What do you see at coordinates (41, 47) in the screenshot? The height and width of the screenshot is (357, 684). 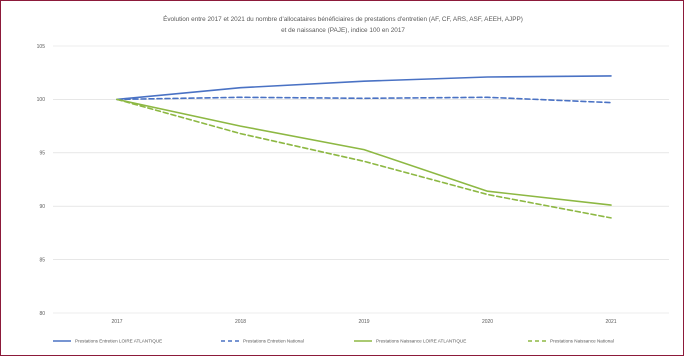 I see `y-tick-label: 105` at bounding box center [41, 47].